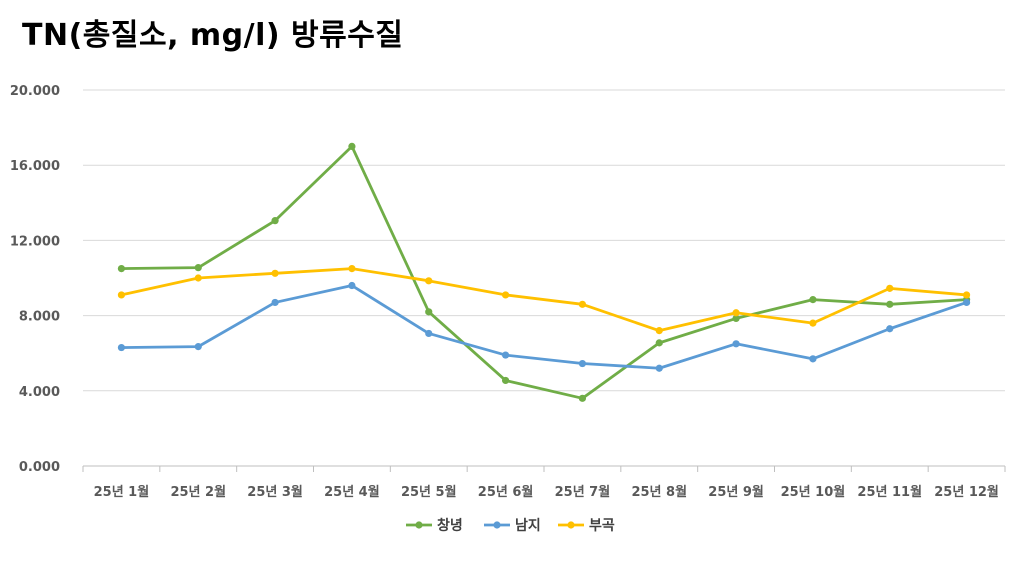  What do you see at coordinates (275, 492) in the screenshot?
I see `x-tick-label: 25년 3월` at bounding box center [275, 492].